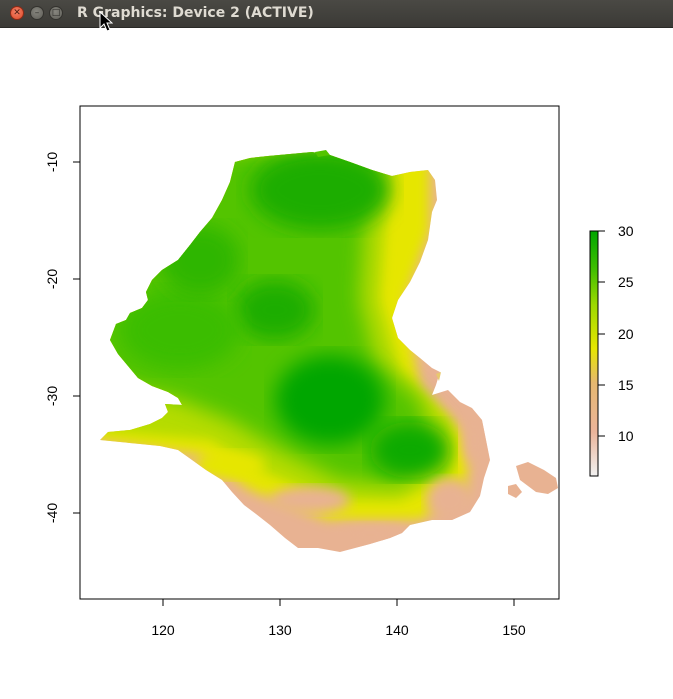 The height and width of the screenshot is (699, 673). Describe the element at coordinates (611, 350) in the screenshot. I see `color-legend: 30 25 20 15 10` at that location.